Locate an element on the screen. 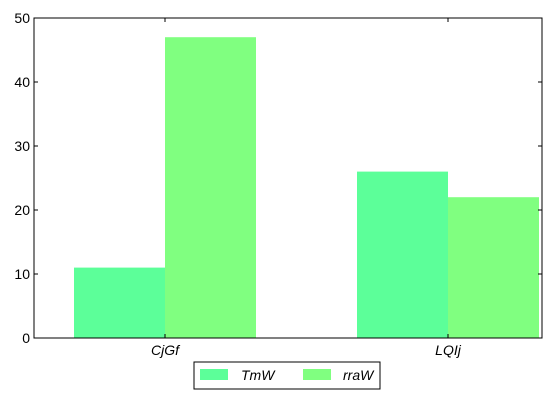  legend-label-rraw: rraW is located at coordinates (359, 375).